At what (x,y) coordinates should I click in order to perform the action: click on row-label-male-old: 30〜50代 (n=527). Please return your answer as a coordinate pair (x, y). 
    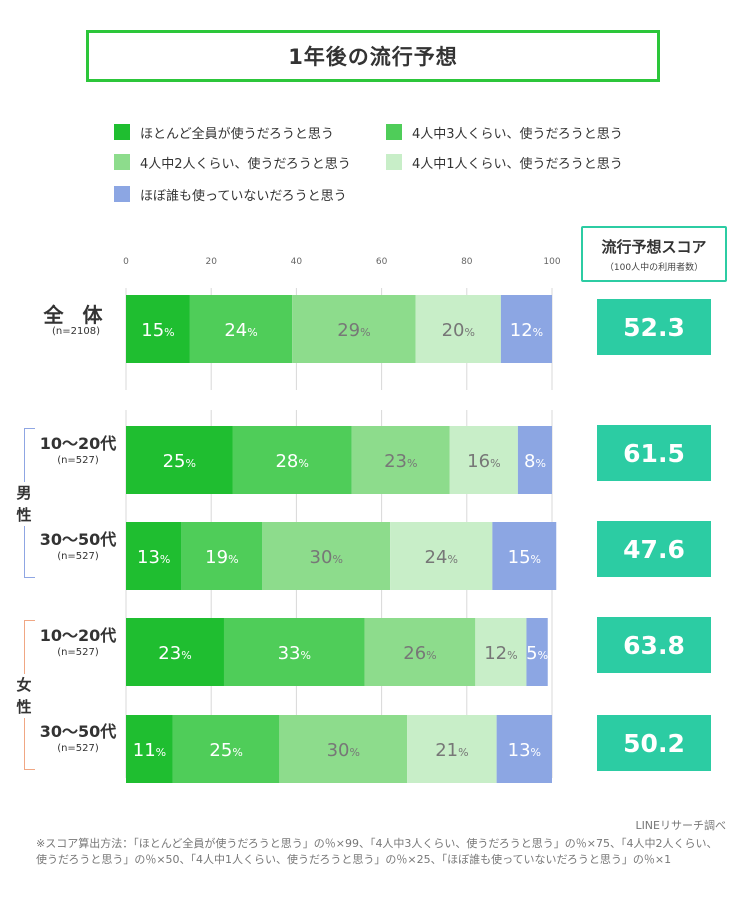
    Looking at the image, I should click on (78, 547).